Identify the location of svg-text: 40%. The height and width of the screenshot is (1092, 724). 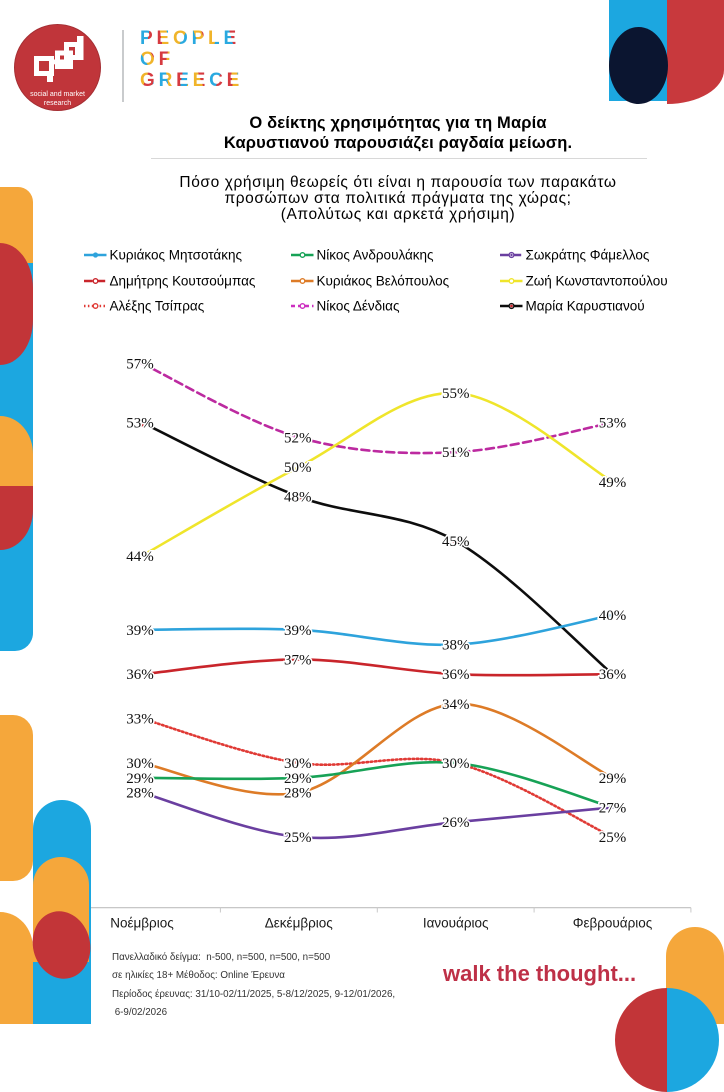
(613, 616).